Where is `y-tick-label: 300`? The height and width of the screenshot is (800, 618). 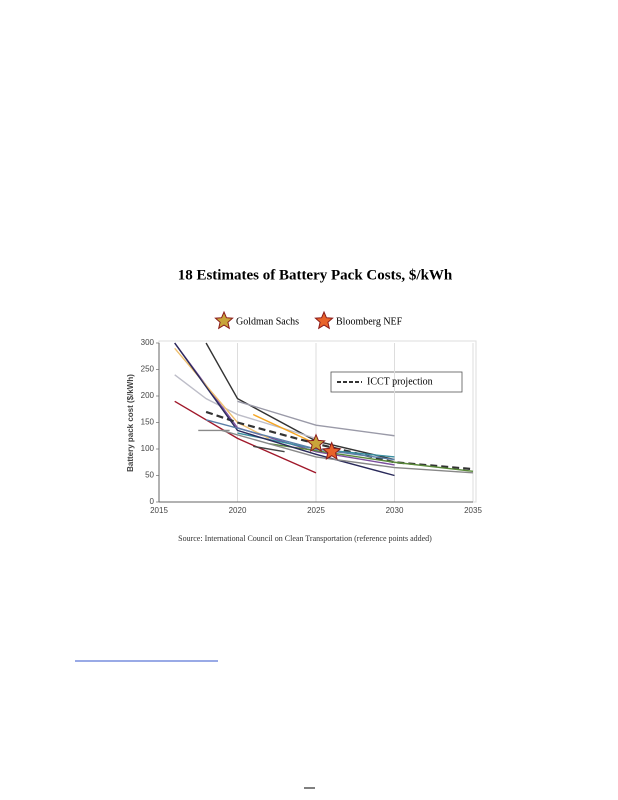 y-tick-label: 300 is located at coordinates (148, 342).